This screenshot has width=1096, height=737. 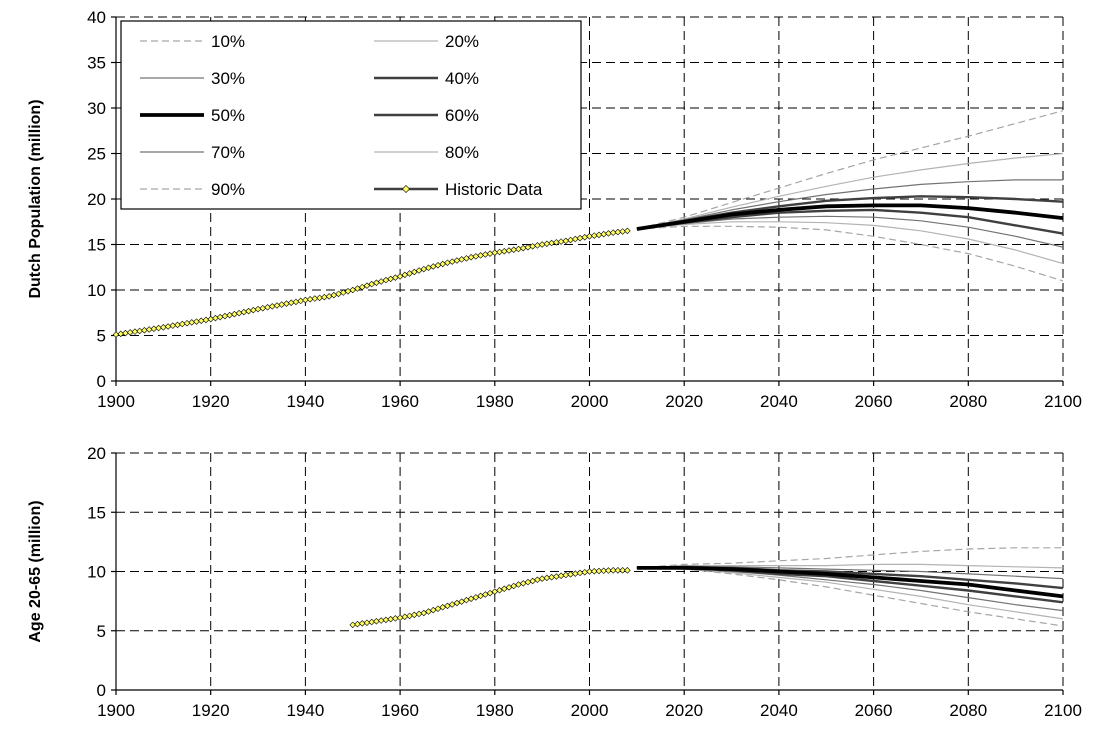 I want to click on series-group, so click(x=706, y=588).